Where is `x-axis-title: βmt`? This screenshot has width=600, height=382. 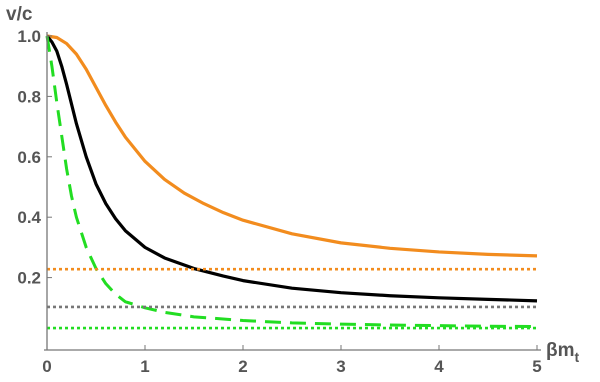
x-axis-title: βmt is located at coordinates (563, 352).